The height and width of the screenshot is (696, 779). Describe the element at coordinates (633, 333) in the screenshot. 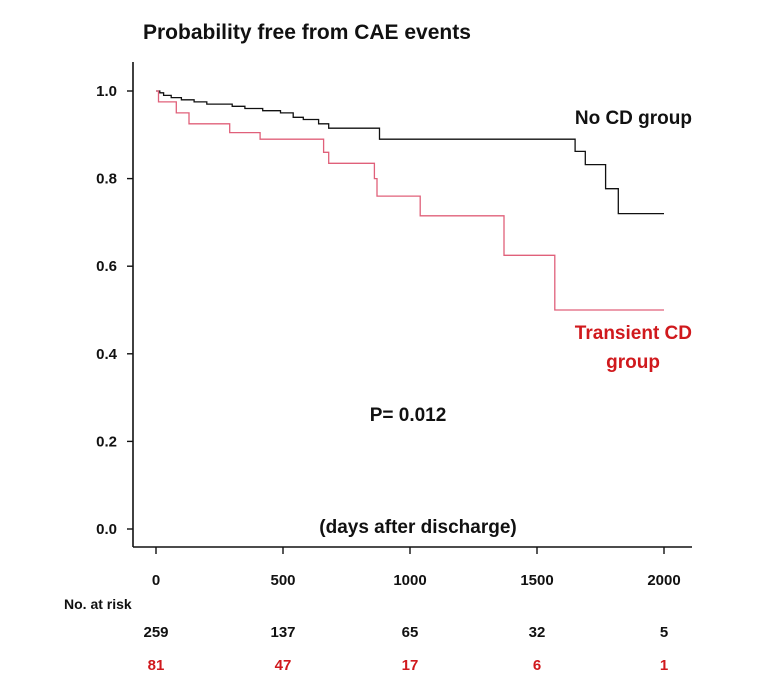

I see `series-label-transient-cd-line1: Transient CD` at that location.